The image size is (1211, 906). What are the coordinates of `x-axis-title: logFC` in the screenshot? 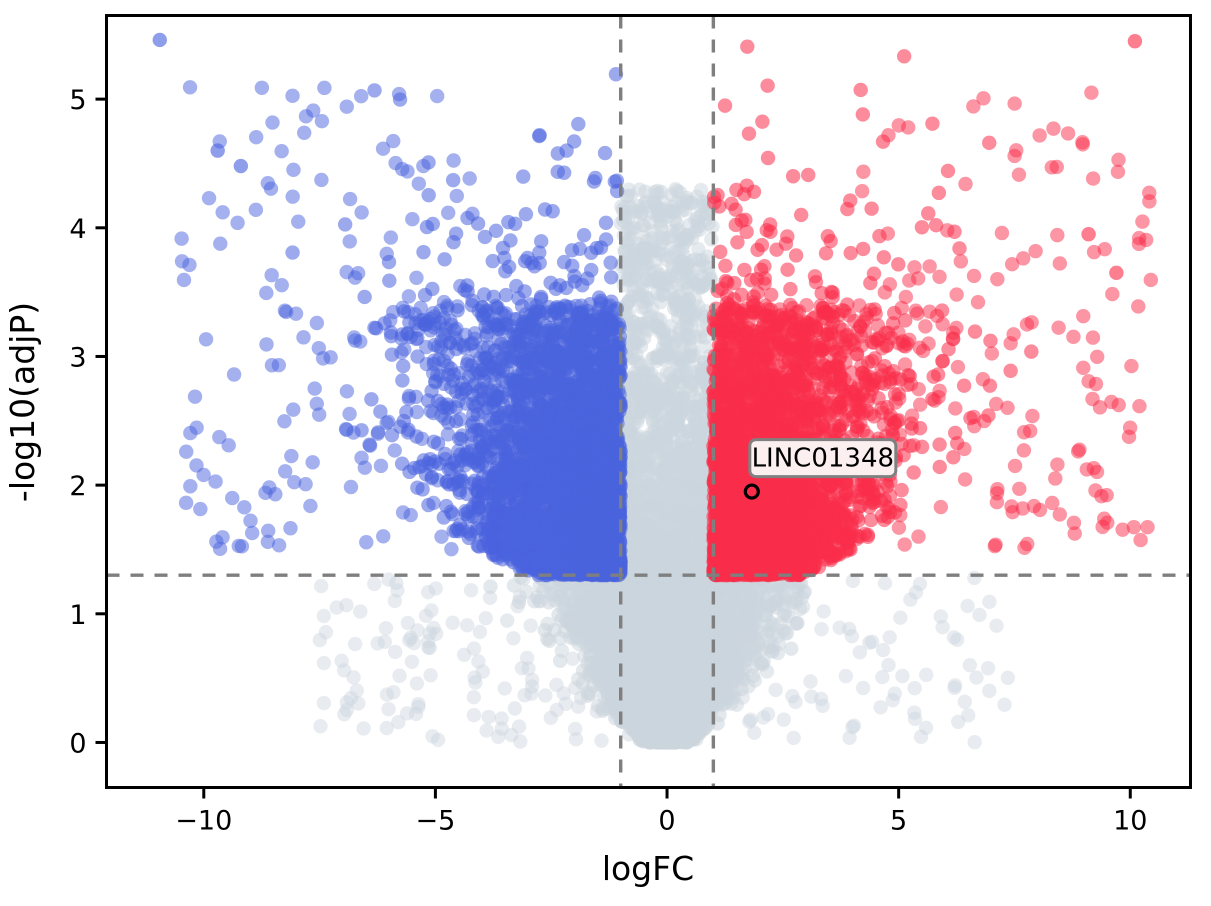 It's located at (648, 868).